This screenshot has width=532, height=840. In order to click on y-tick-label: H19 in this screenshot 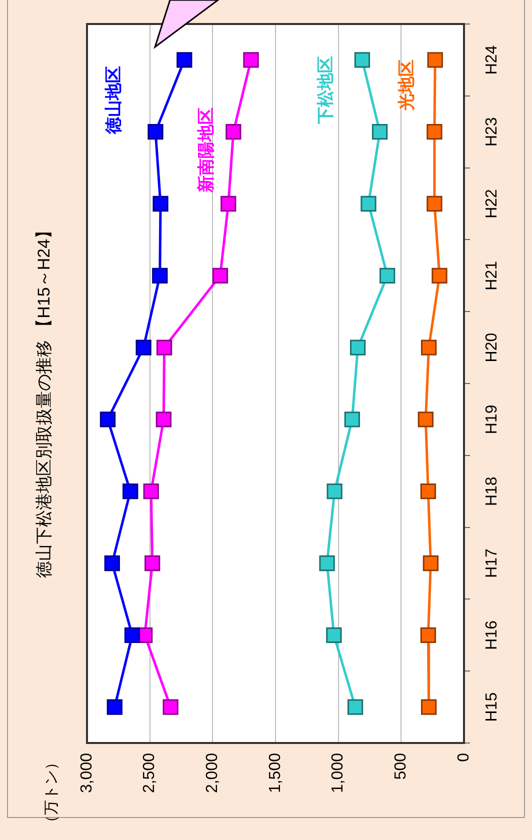, I will do `click(491, 419)`.